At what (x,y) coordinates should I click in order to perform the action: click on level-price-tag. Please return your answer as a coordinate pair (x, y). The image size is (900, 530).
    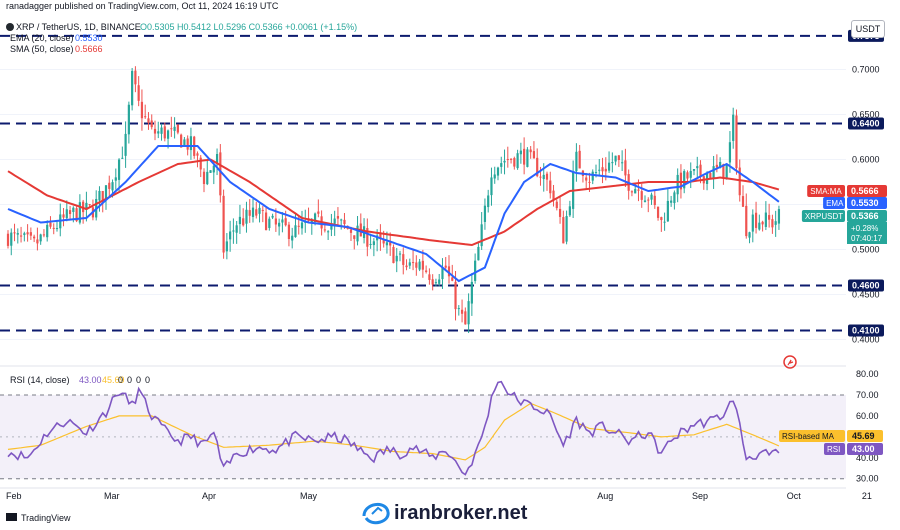
    Looking at the image, I should click on (866, 285).